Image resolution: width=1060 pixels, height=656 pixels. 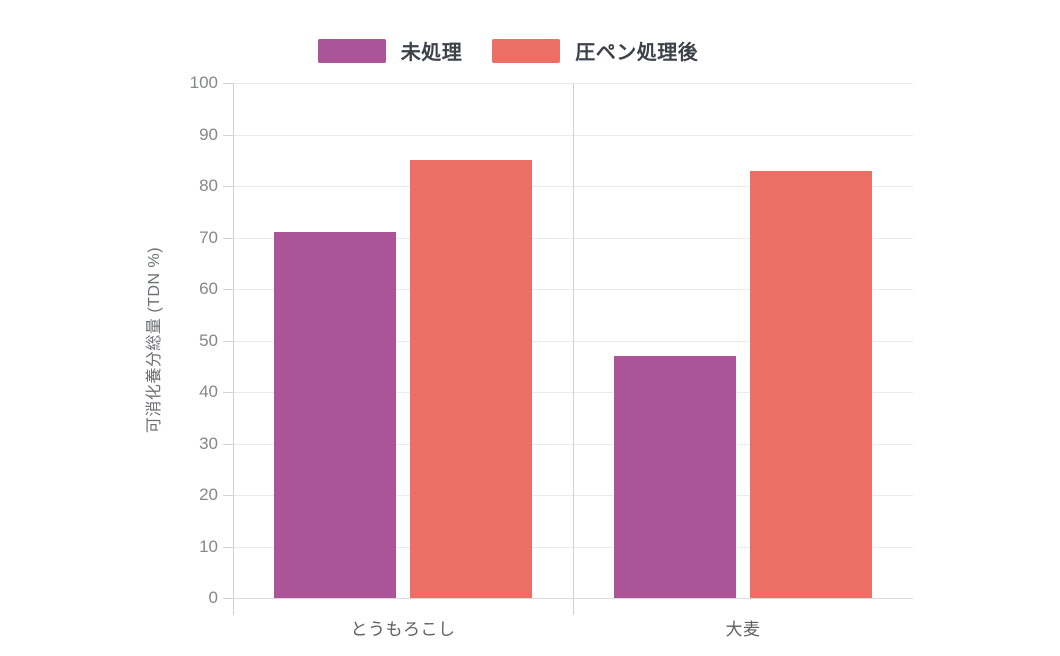 What do you see at coordinates (233, 349) in the screenshot?
I see `y-axis-line` at bounding box center [233, 349].